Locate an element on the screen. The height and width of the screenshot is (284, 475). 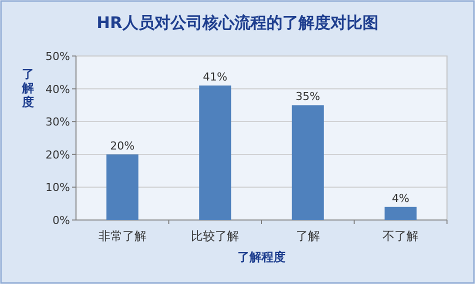
x-tick-label: 非常了解 is located at coordinates (122, 236).